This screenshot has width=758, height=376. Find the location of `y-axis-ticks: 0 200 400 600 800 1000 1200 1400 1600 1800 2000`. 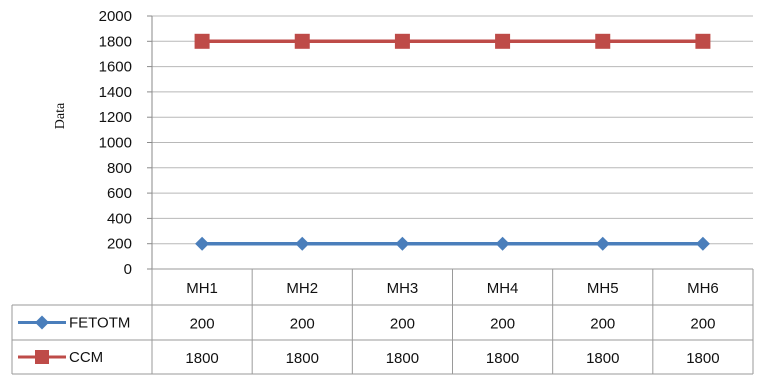

y-axis-ticks: 0 200 400 600 800 1000 1200 1400 1600 1800 2000 is located at coordinates (115, 143).